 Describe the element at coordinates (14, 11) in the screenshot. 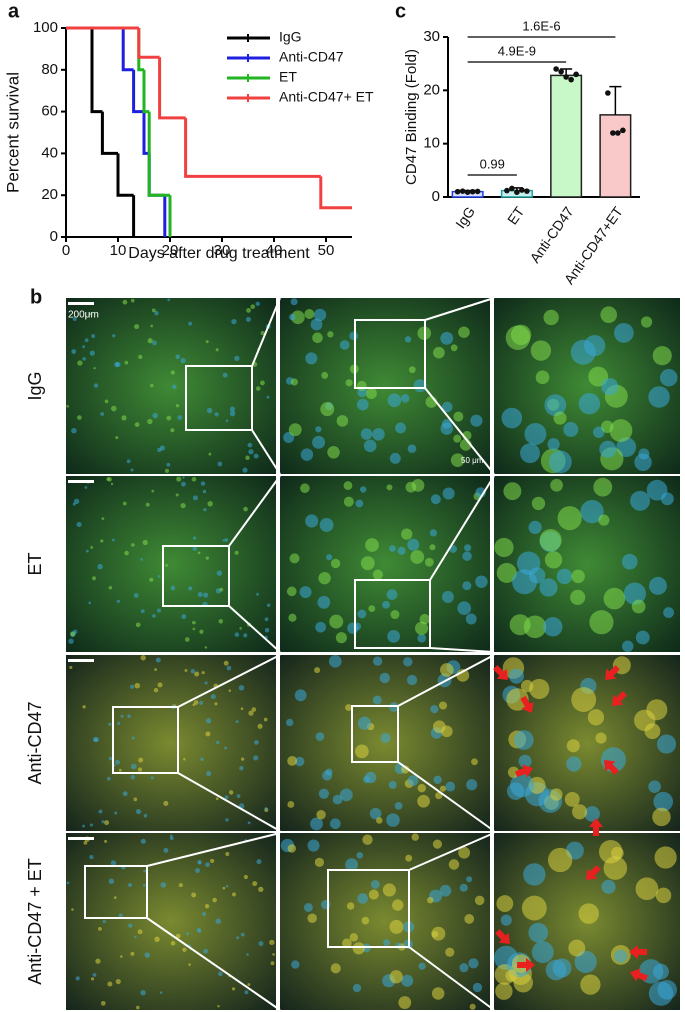

I see `panel-label: a` at that location.